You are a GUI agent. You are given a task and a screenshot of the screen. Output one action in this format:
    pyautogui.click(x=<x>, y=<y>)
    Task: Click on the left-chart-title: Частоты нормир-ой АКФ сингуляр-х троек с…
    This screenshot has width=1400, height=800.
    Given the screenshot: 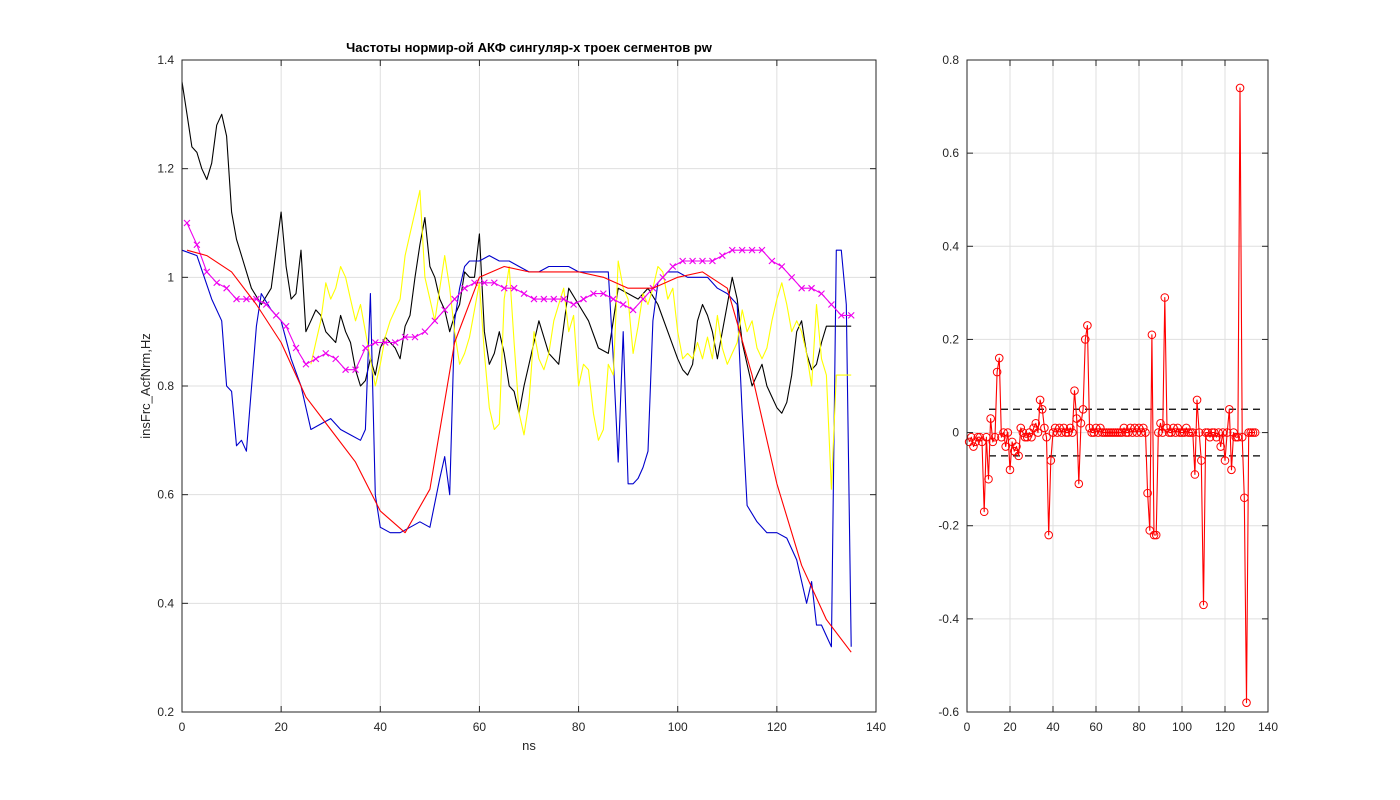 What is the action you would take?
    pyautogui.click(x=529, y=47)
    